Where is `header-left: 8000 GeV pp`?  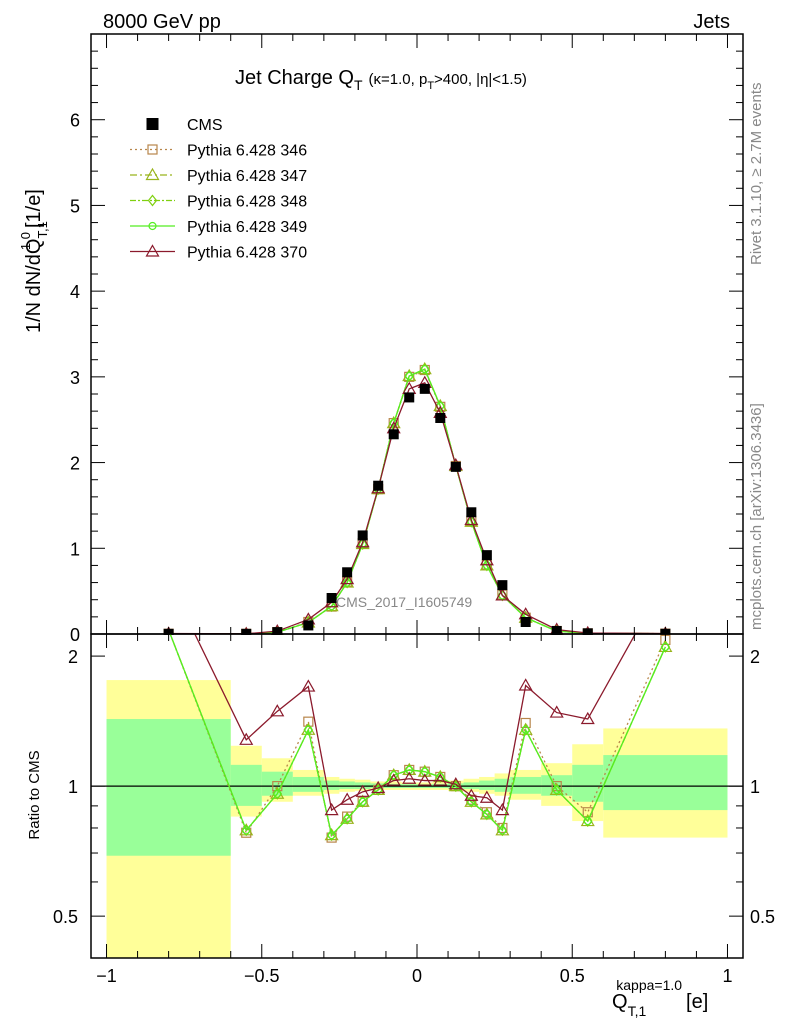 header-left: 8000 GeV pp is located at coordinates (162, 22).